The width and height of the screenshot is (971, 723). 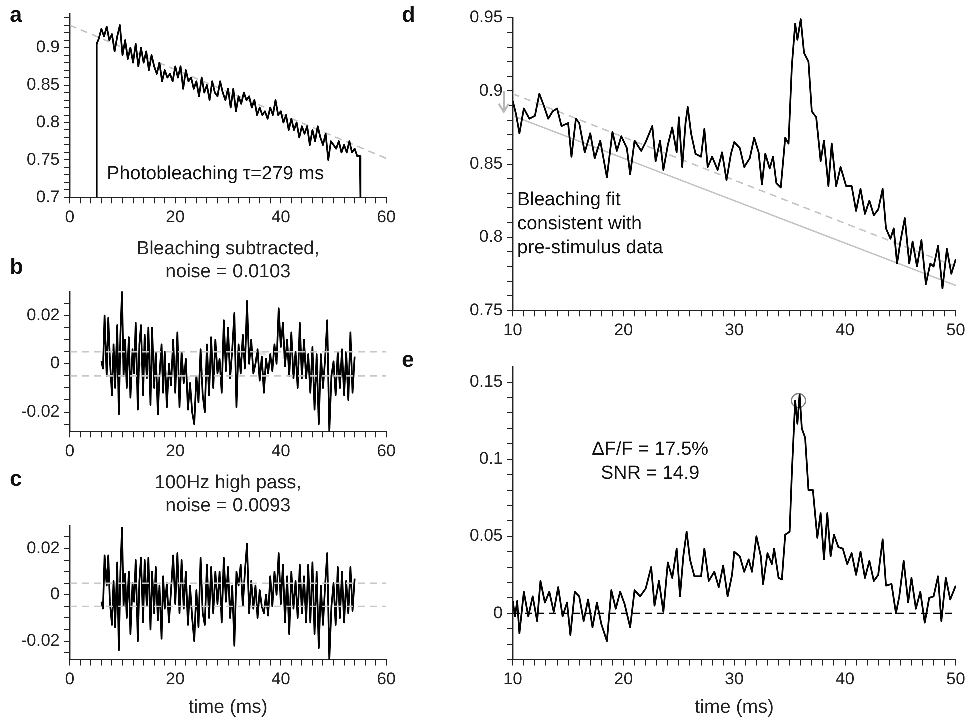 I want to click on text: a, so click(x=16, y=14).